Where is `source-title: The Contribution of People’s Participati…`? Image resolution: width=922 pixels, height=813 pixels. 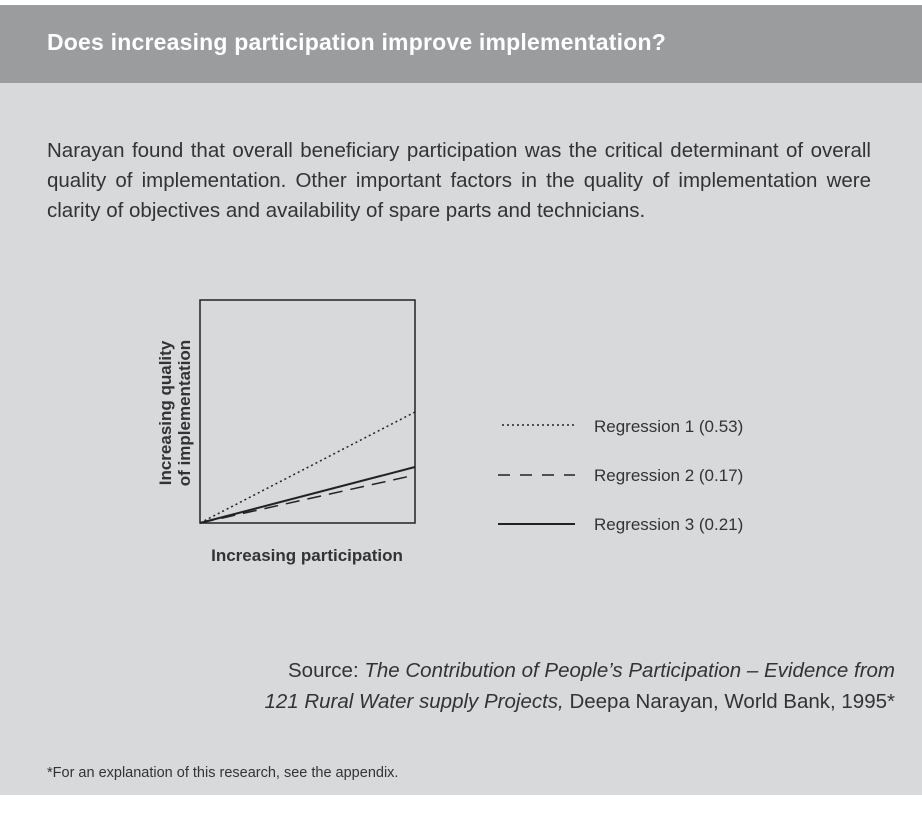
source-title: The Contribution of People’s Participati… is located at coordinates (629, 670).